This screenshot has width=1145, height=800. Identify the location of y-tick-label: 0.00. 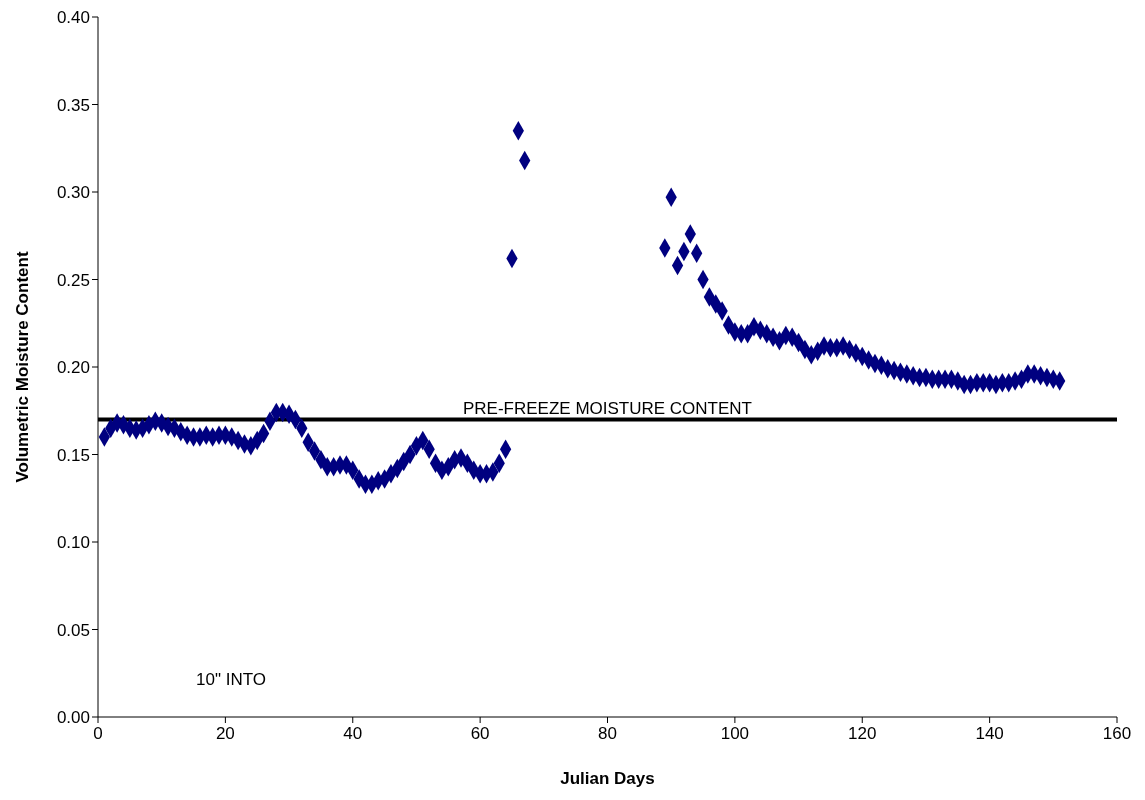
(73, 718).